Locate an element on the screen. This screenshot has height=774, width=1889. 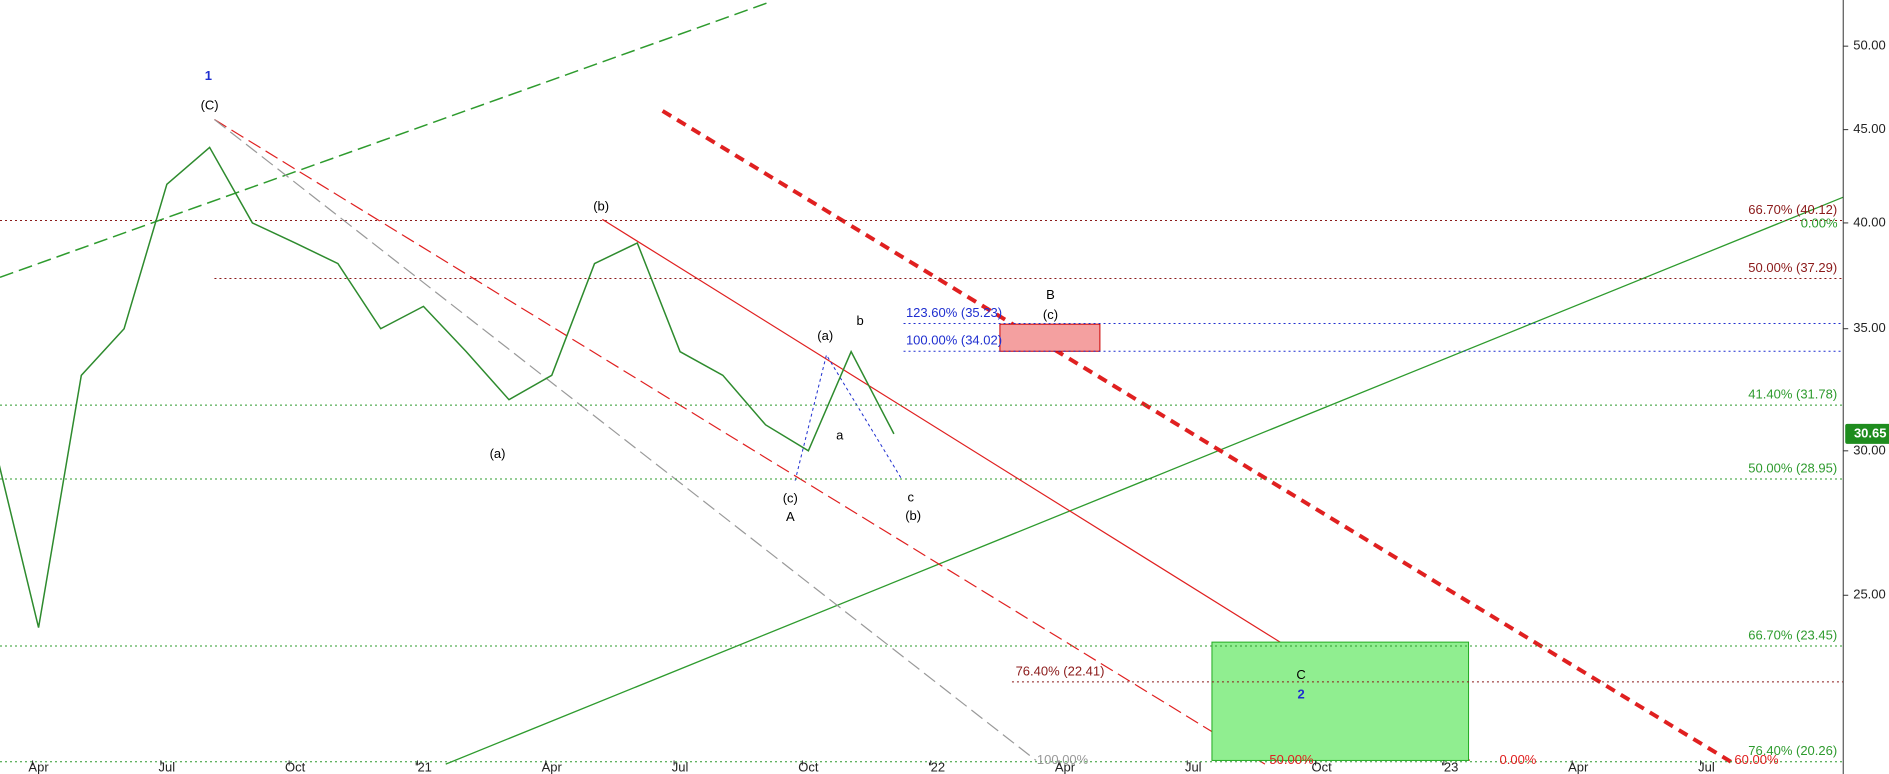
trend-line is located at coordinates (384, 140).